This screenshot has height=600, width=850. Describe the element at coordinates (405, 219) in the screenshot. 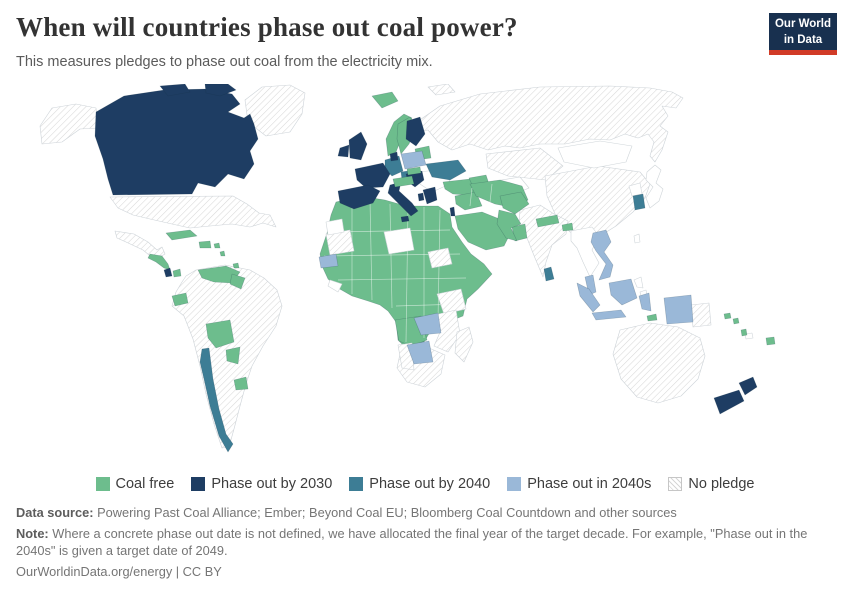

I see `country-sicily` at that location.